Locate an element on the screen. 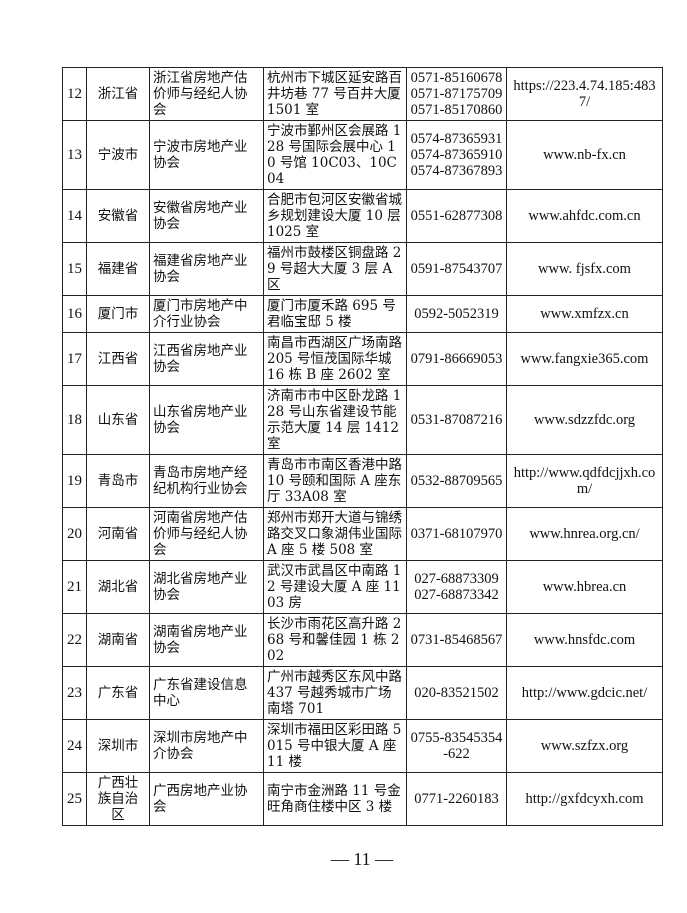 The height and width of the screenshot is (913, 687). organization-cell: 江西省房地产业协会 is located at coordinates (206, 359).